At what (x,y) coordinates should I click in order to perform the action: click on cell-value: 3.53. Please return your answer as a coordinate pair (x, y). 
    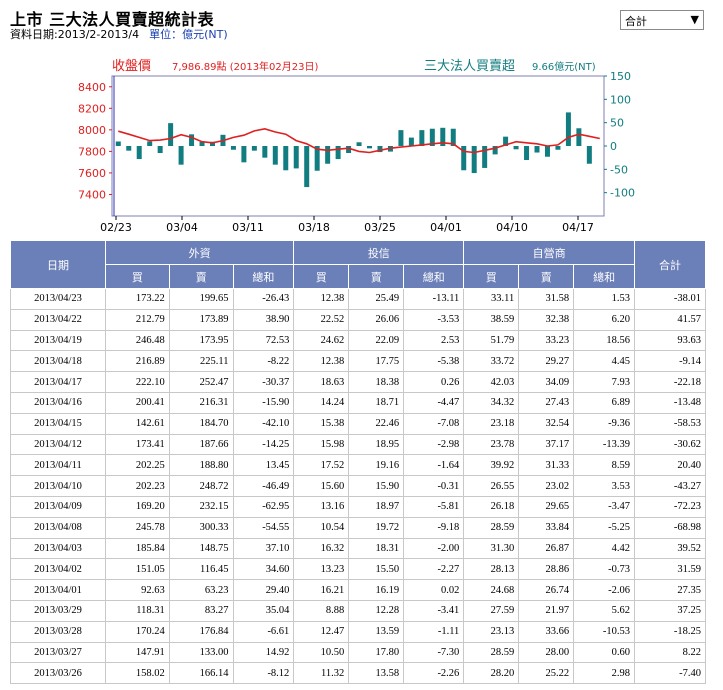
    Looking at the image, I should click on (604, 486).